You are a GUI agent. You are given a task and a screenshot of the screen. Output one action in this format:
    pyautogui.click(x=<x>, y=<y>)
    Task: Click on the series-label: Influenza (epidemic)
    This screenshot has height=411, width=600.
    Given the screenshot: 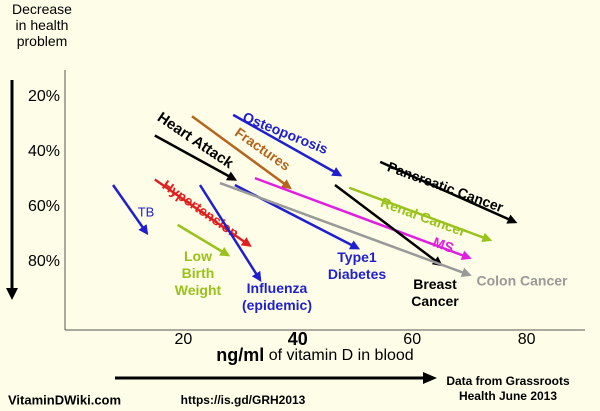 What is the action you would take?
    pyautogui.click(x=277, y=296)
    